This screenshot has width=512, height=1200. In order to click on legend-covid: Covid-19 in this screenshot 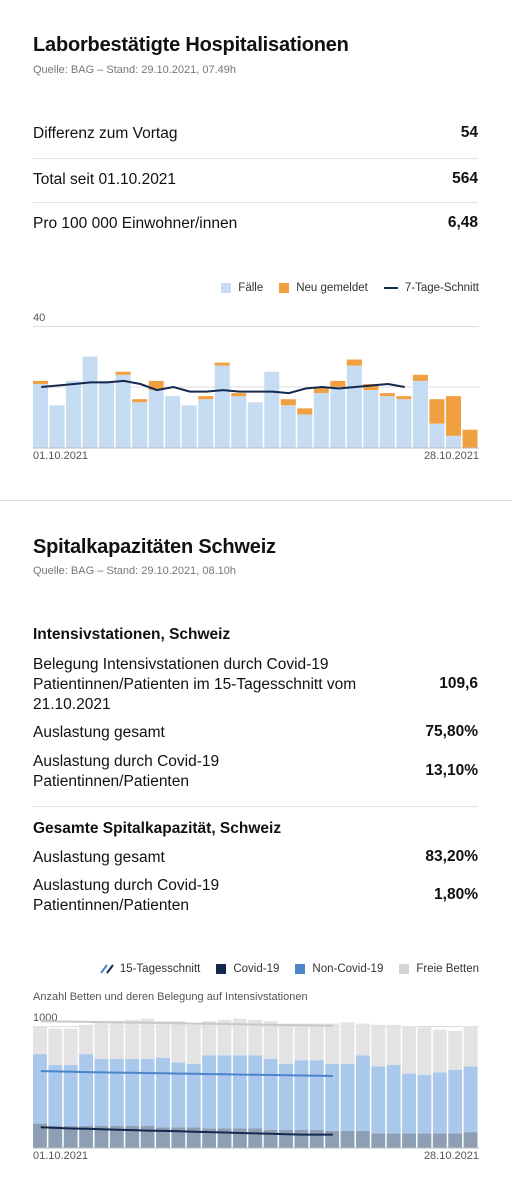, I will do `click(247, 969)`.